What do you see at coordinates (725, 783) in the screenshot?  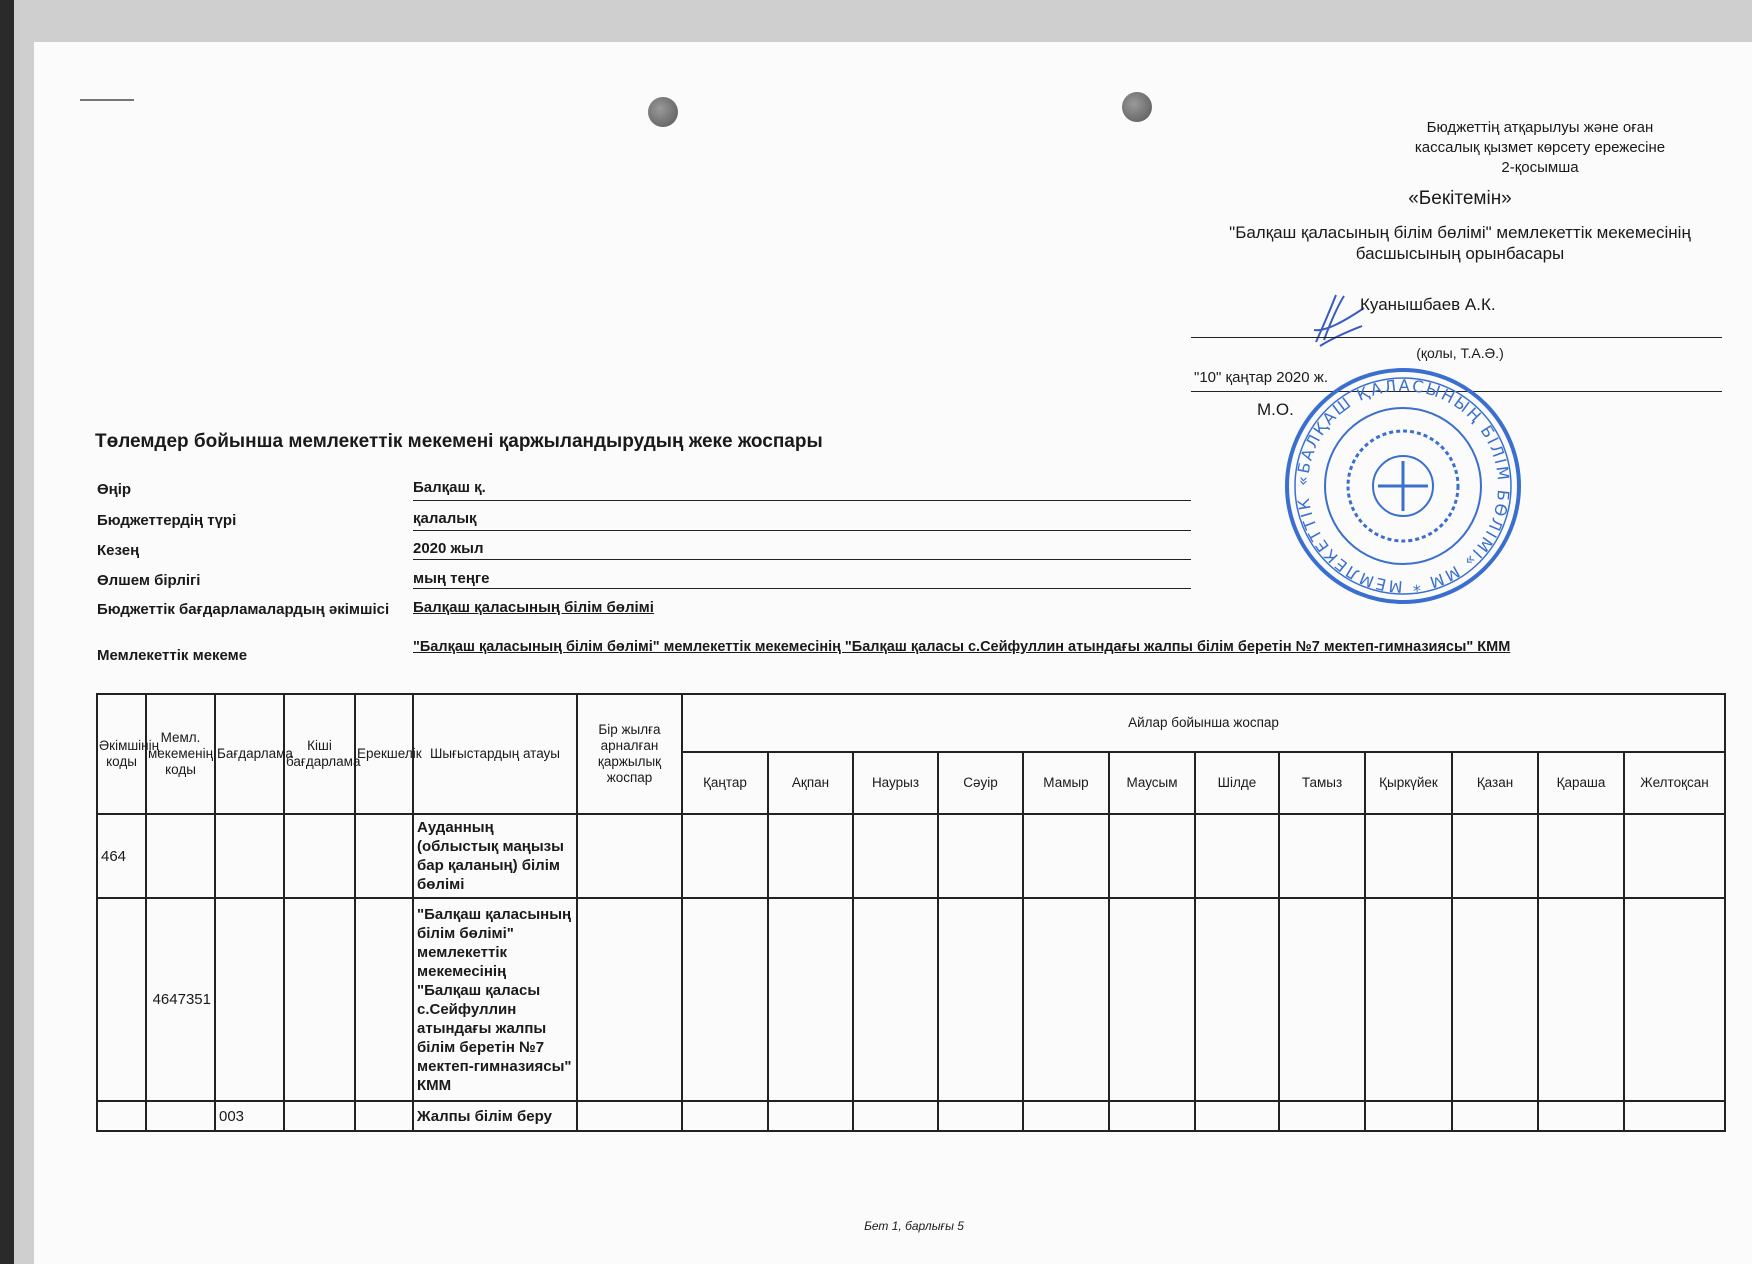 I see `month-header: Қаңтар` at bounding box center [725, 783].